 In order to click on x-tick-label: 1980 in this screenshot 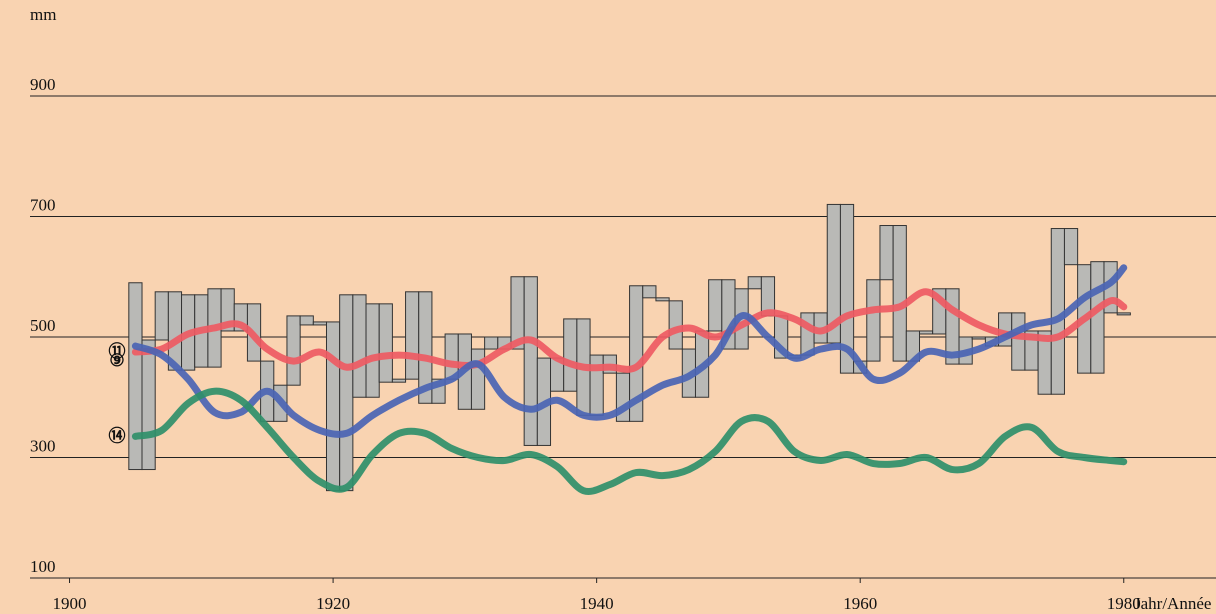, I will do `click(1124, 603)`.